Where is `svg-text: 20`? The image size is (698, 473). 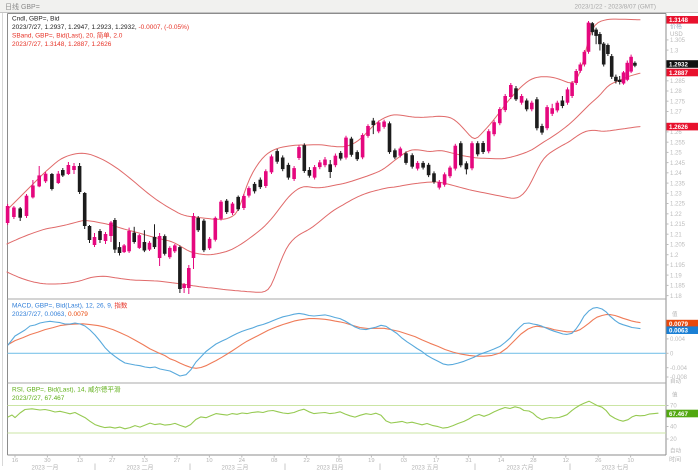
svg-text: 20 is located at coordinates (673, 440).